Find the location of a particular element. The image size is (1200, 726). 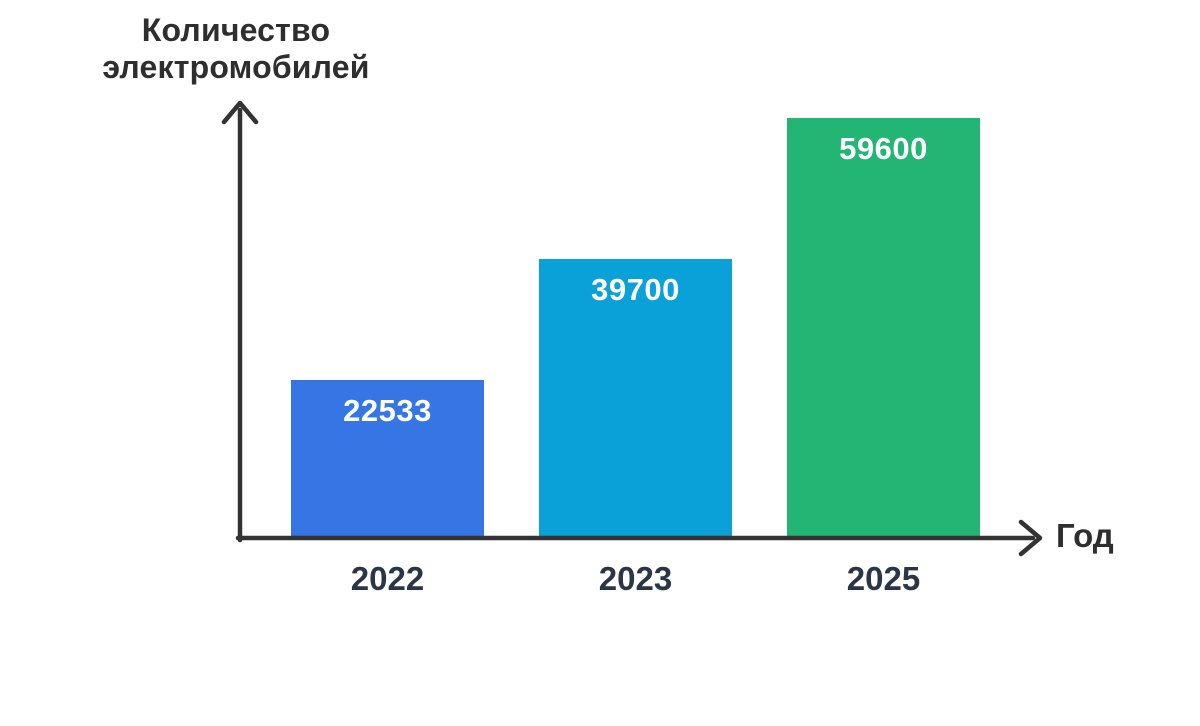

x-axis-arrow-icon is located at coordinates (1030, 538).